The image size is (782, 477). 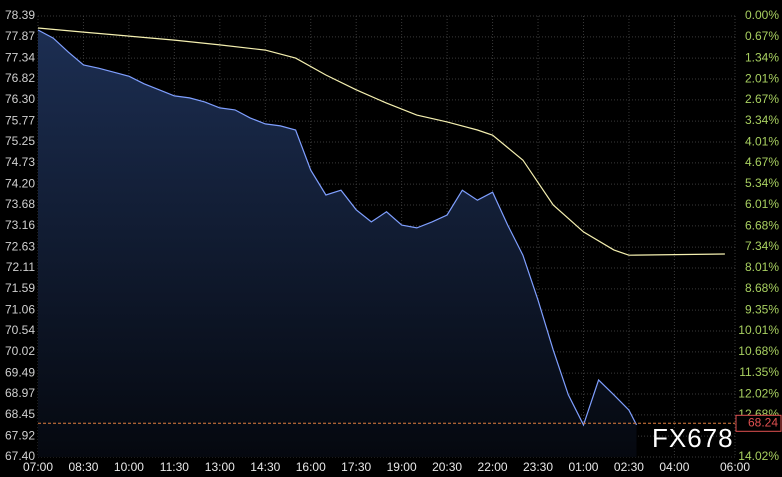 I want to click on y2-tick-label: 3.34%, so click(x=762, y=120).